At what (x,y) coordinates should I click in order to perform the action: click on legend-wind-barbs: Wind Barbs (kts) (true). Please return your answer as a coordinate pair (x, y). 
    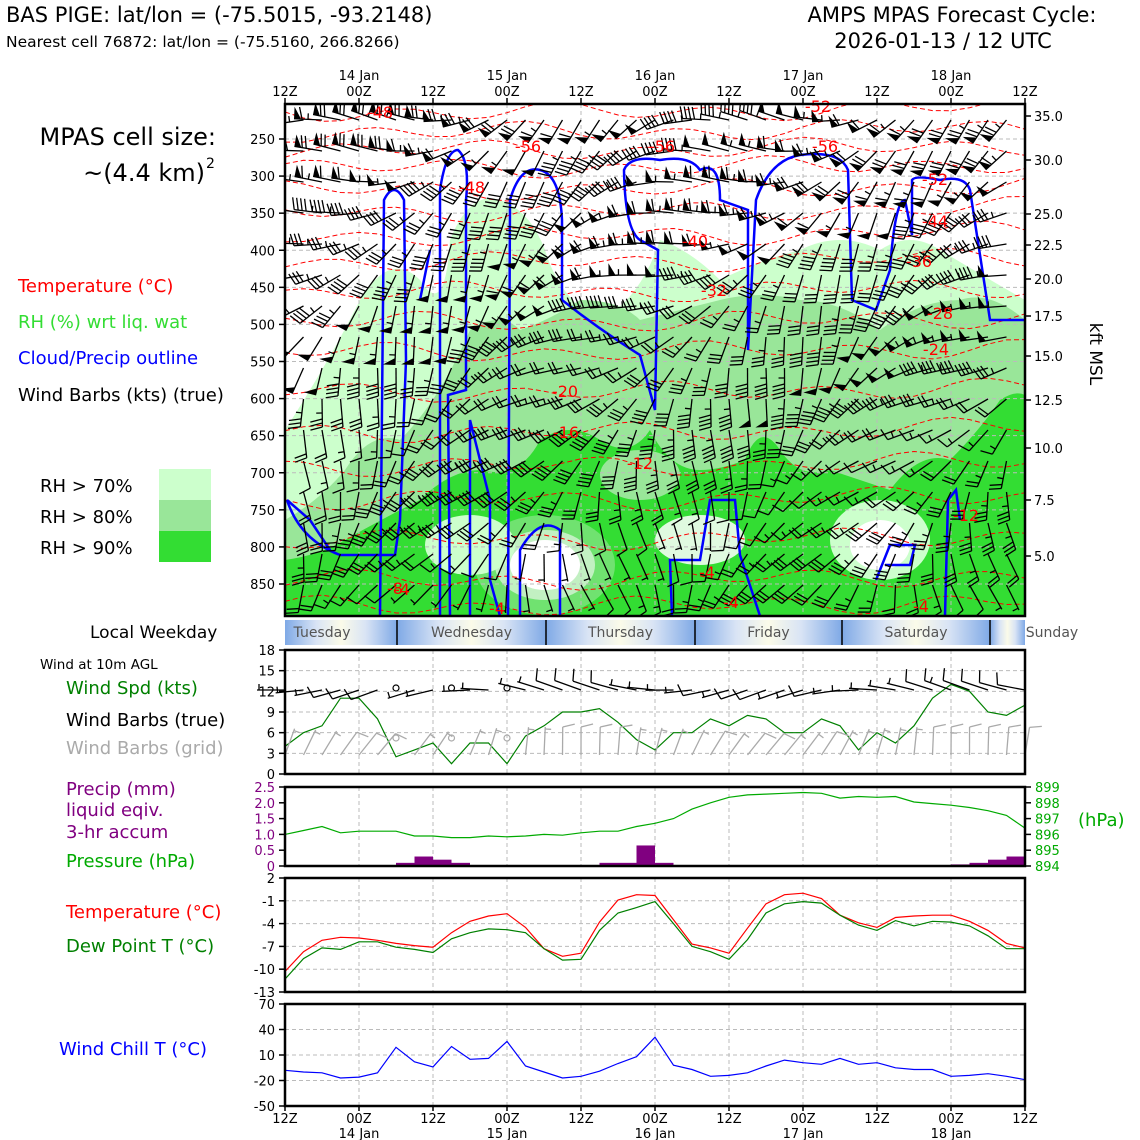
    Looking at the image, I should click on (121, 395).